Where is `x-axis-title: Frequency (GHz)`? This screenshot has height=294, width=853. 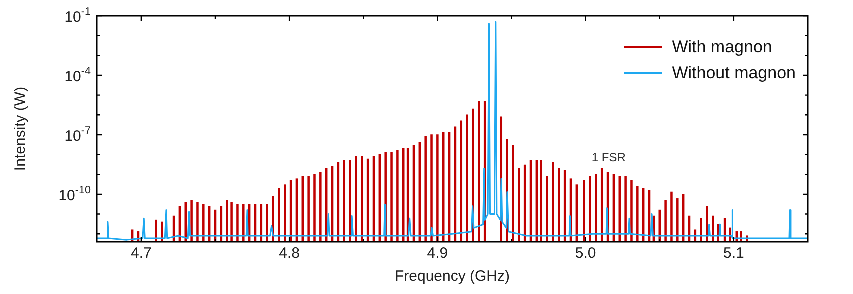 x-axis-title: Frequency (GHz) is located at coordinates (452, 277).